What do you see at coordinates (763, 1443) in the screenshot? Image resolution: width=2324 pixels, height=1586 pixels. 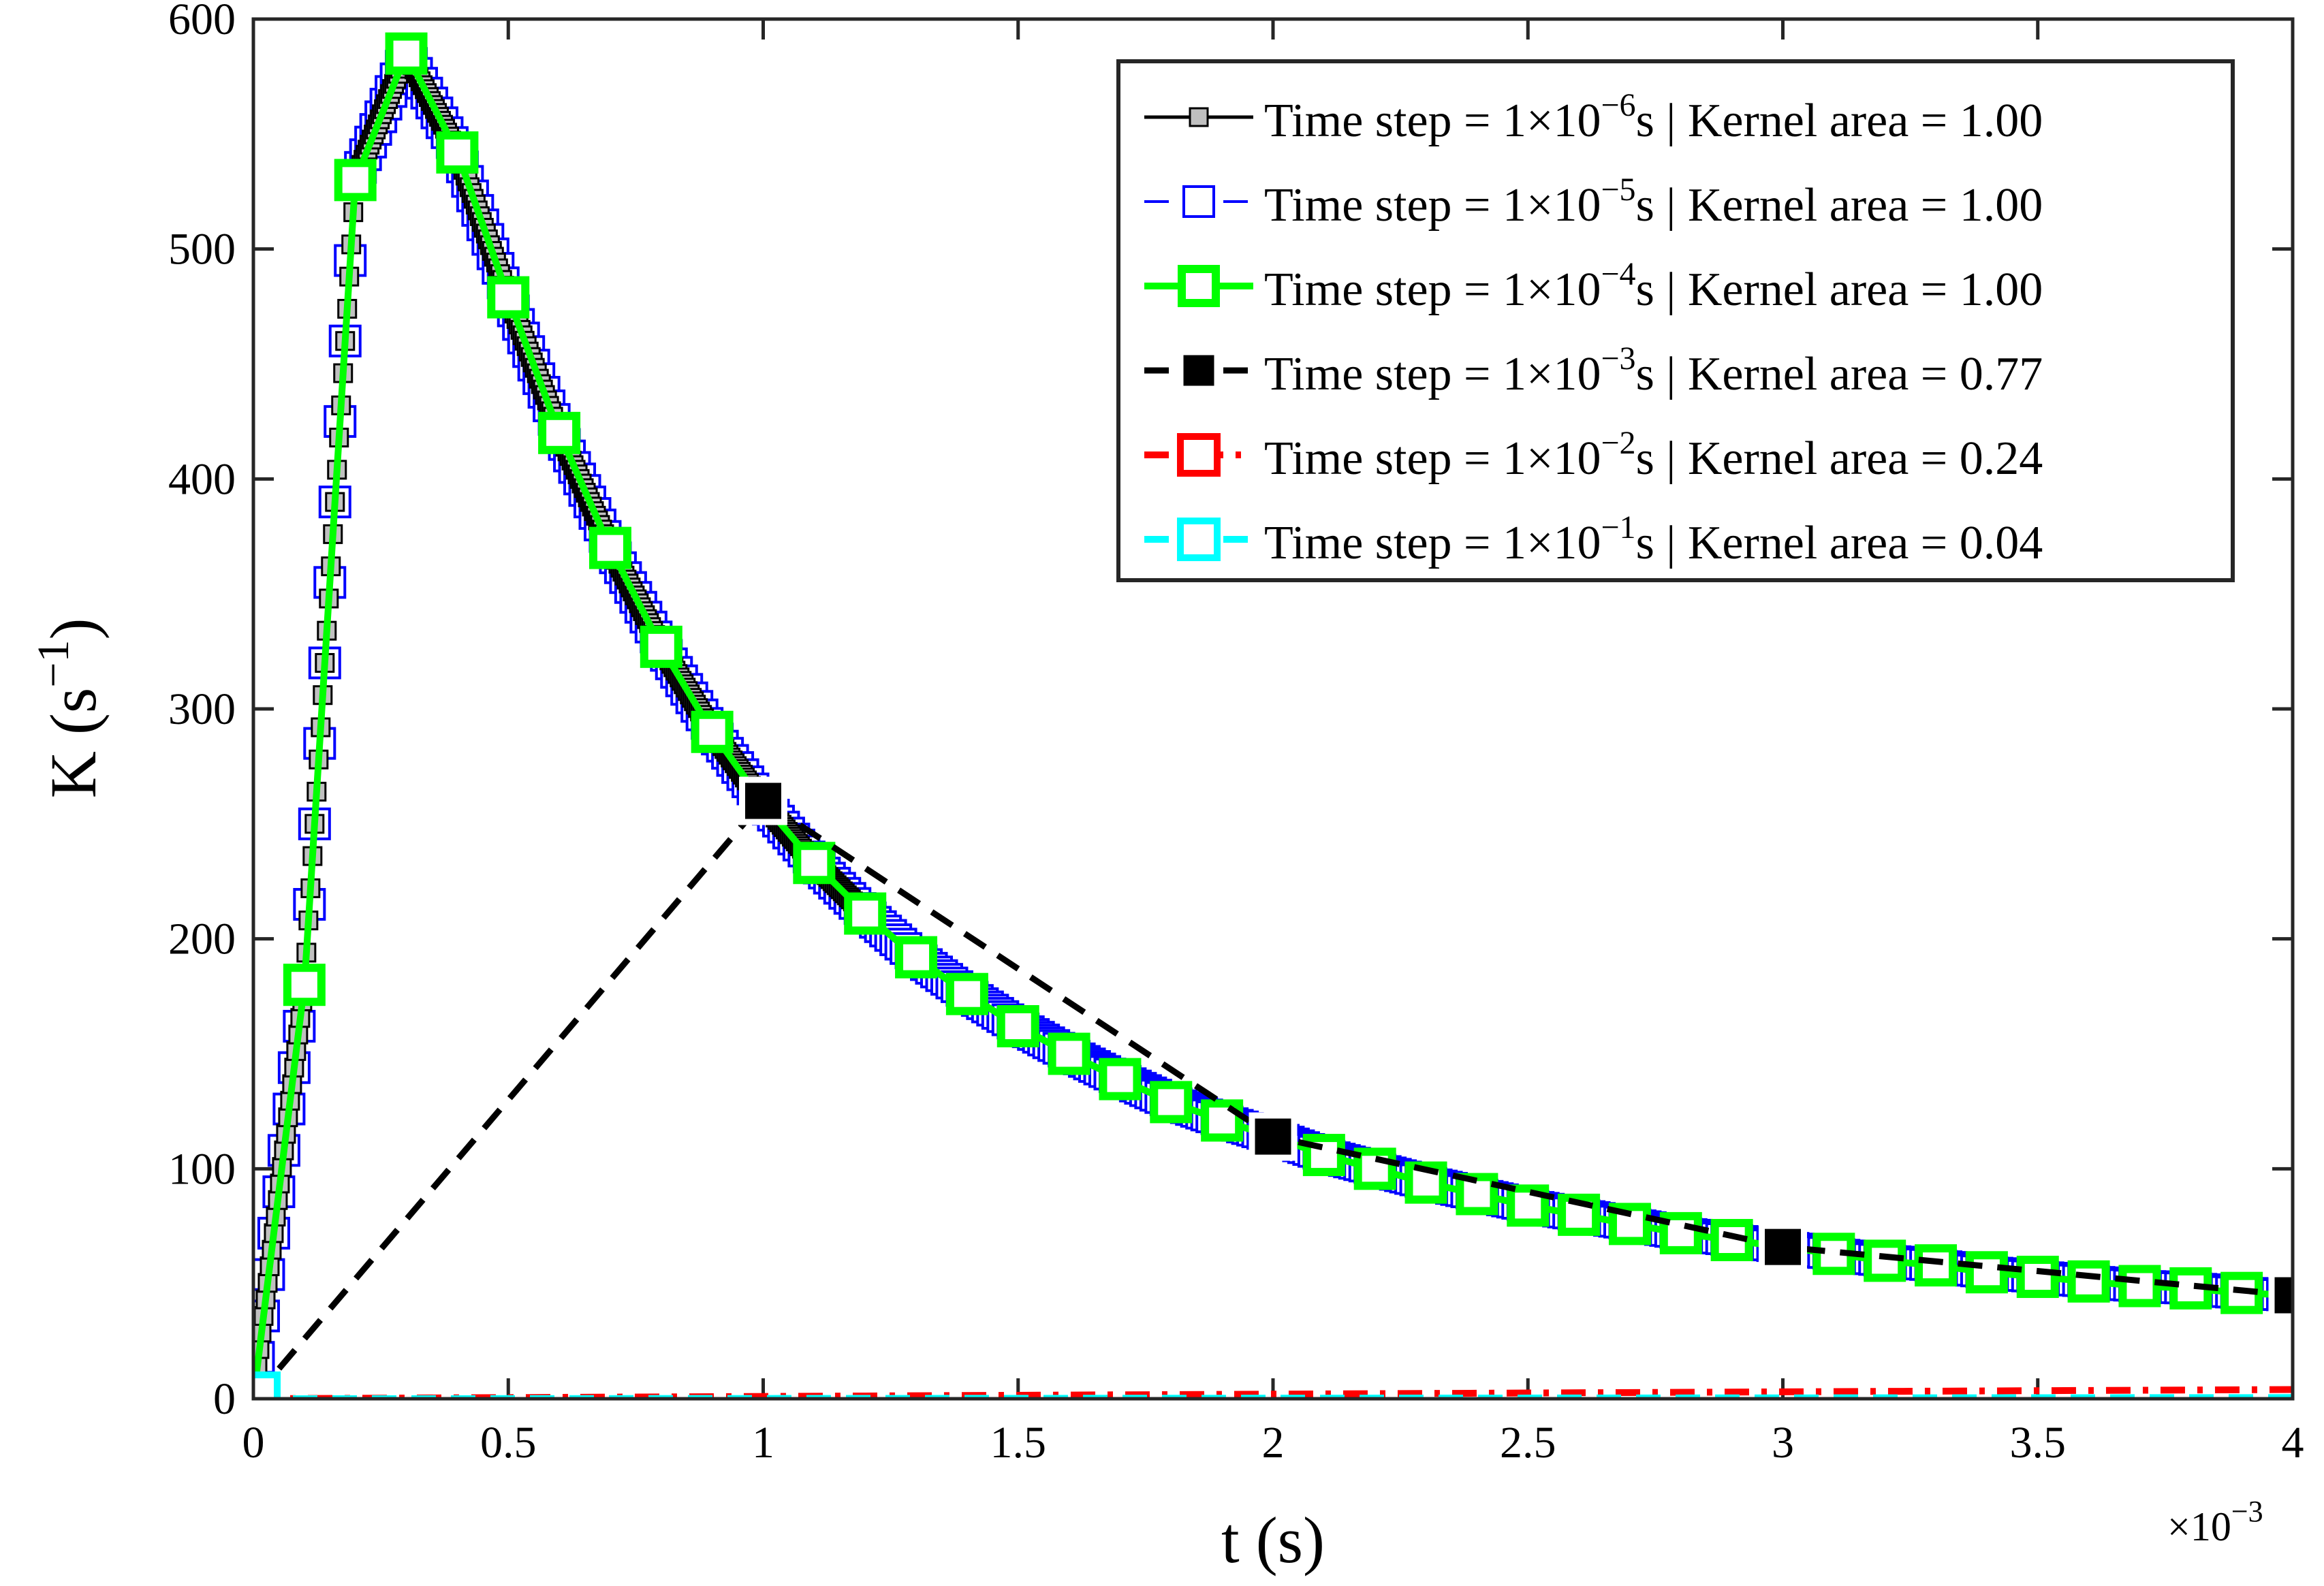 I see `x-tick-label: 1` at bounding box center [763, 1443].